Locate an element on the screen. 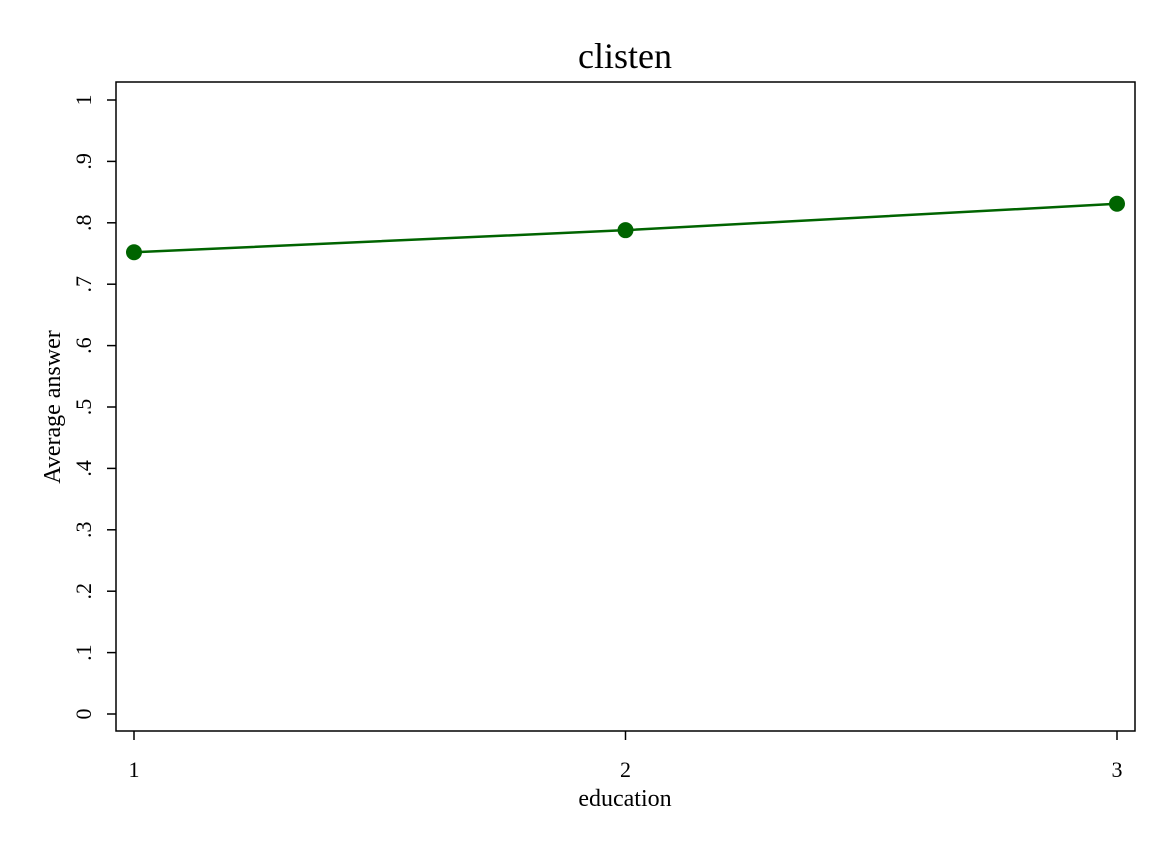  y-axis-label: Average answer is located at coordinates (53, 406).